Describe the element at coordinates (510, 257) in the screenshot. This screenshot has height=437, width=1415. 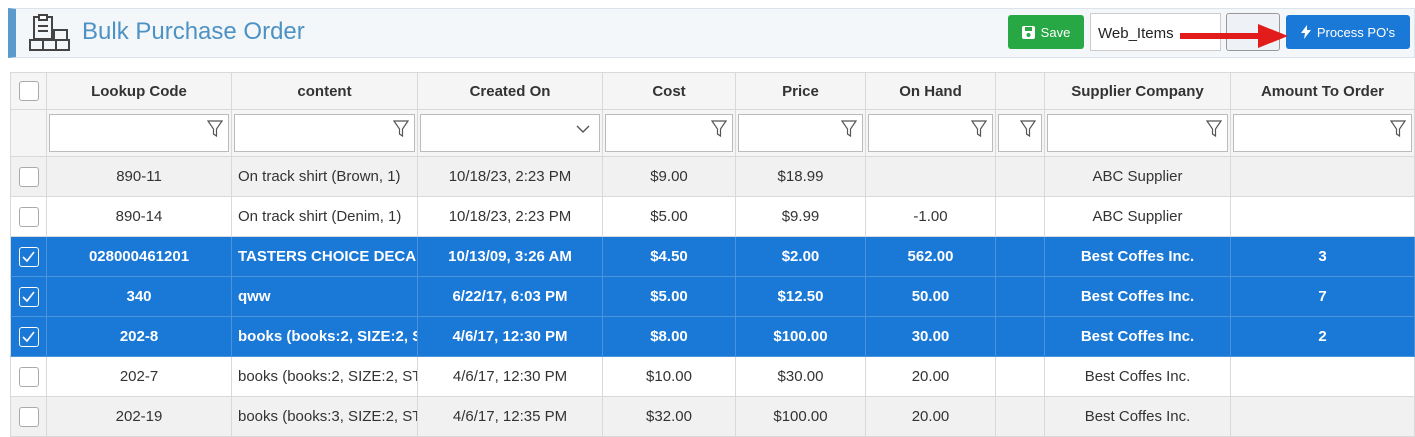
I see `table-cell: 10/13/09, 3:26 AM` at that location.